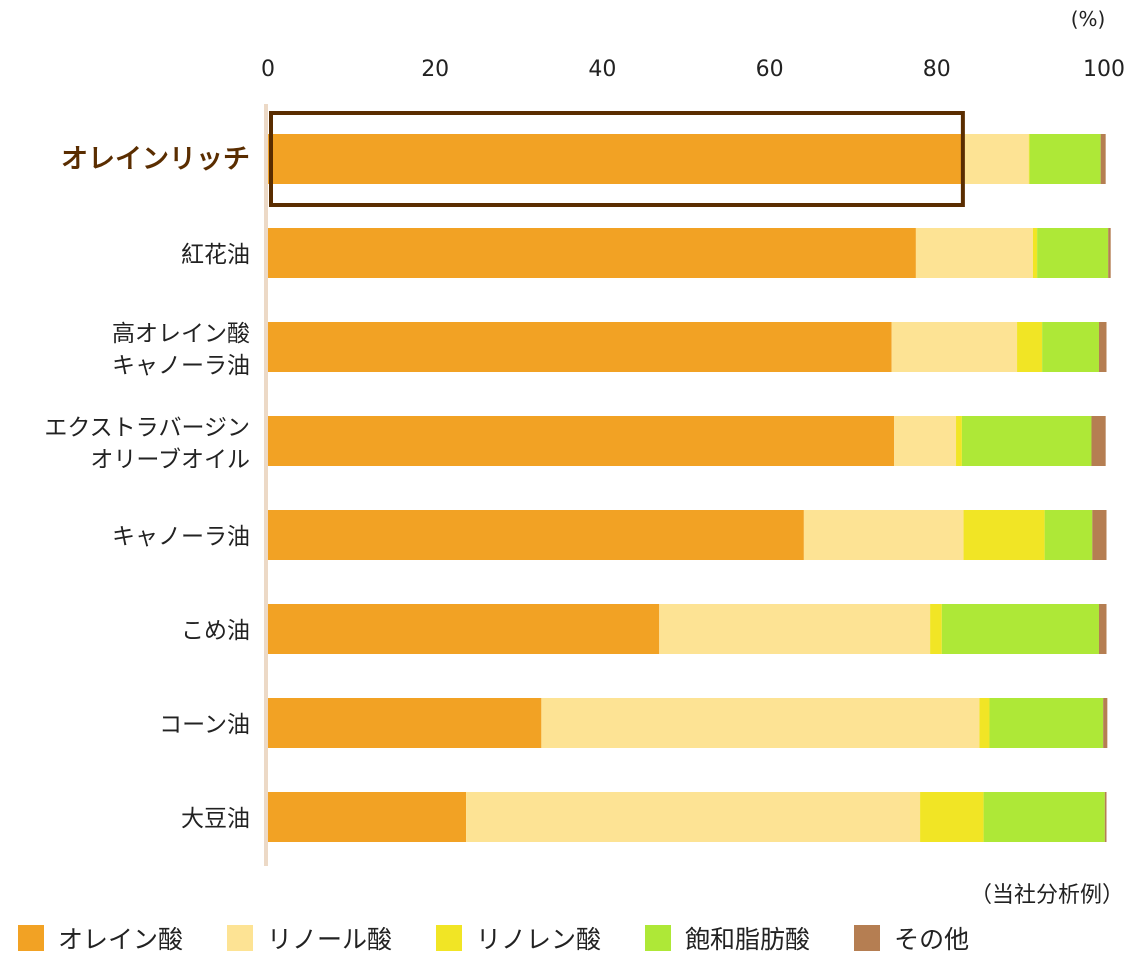 The image size is (1136, 960). Describe the element at coordinates (770, 69) in the screenshot. I see `x-tick-label: 60` at that location.